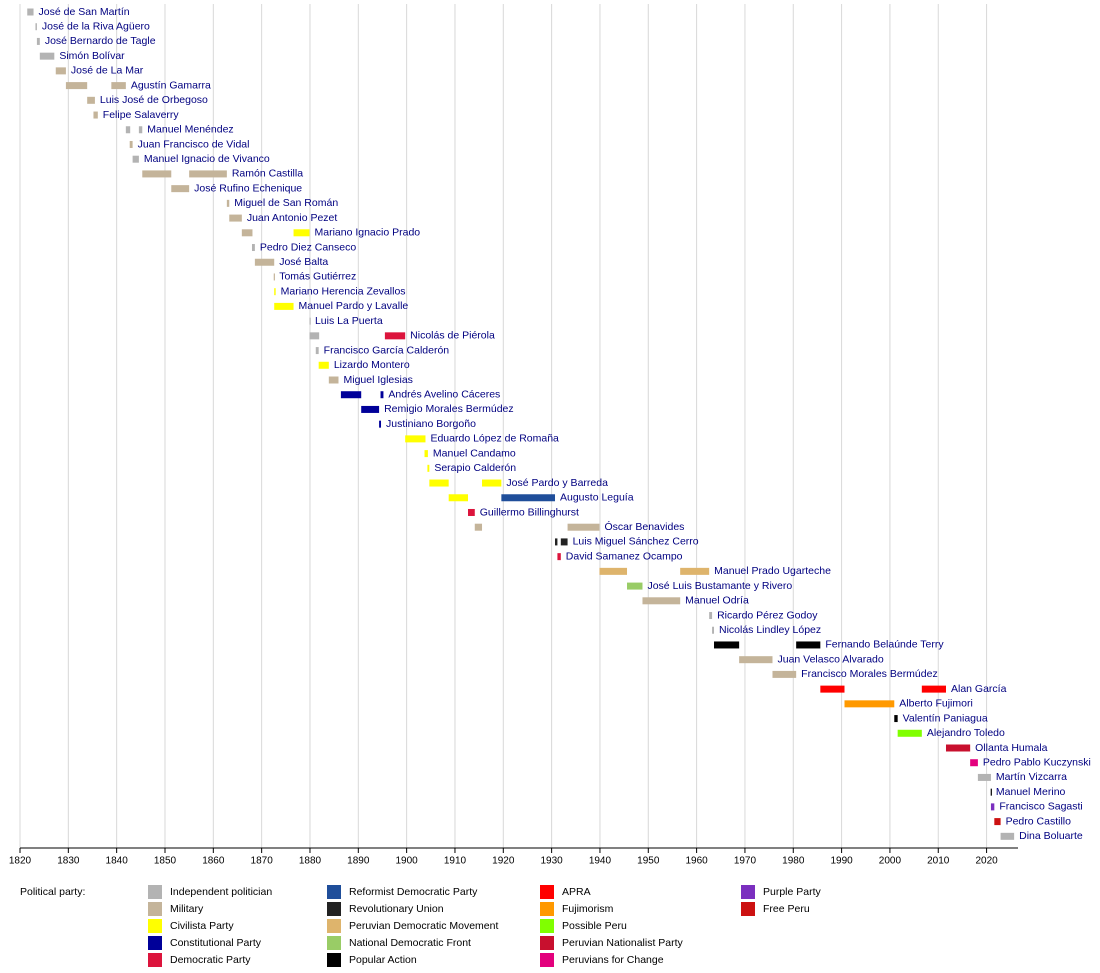 The height and width of the screenshot is (973, 1100). What do you see at coordinates (786, 909) in the screenshot?
I see `legend-label: Free Peru` at bounding box center [786, 909].